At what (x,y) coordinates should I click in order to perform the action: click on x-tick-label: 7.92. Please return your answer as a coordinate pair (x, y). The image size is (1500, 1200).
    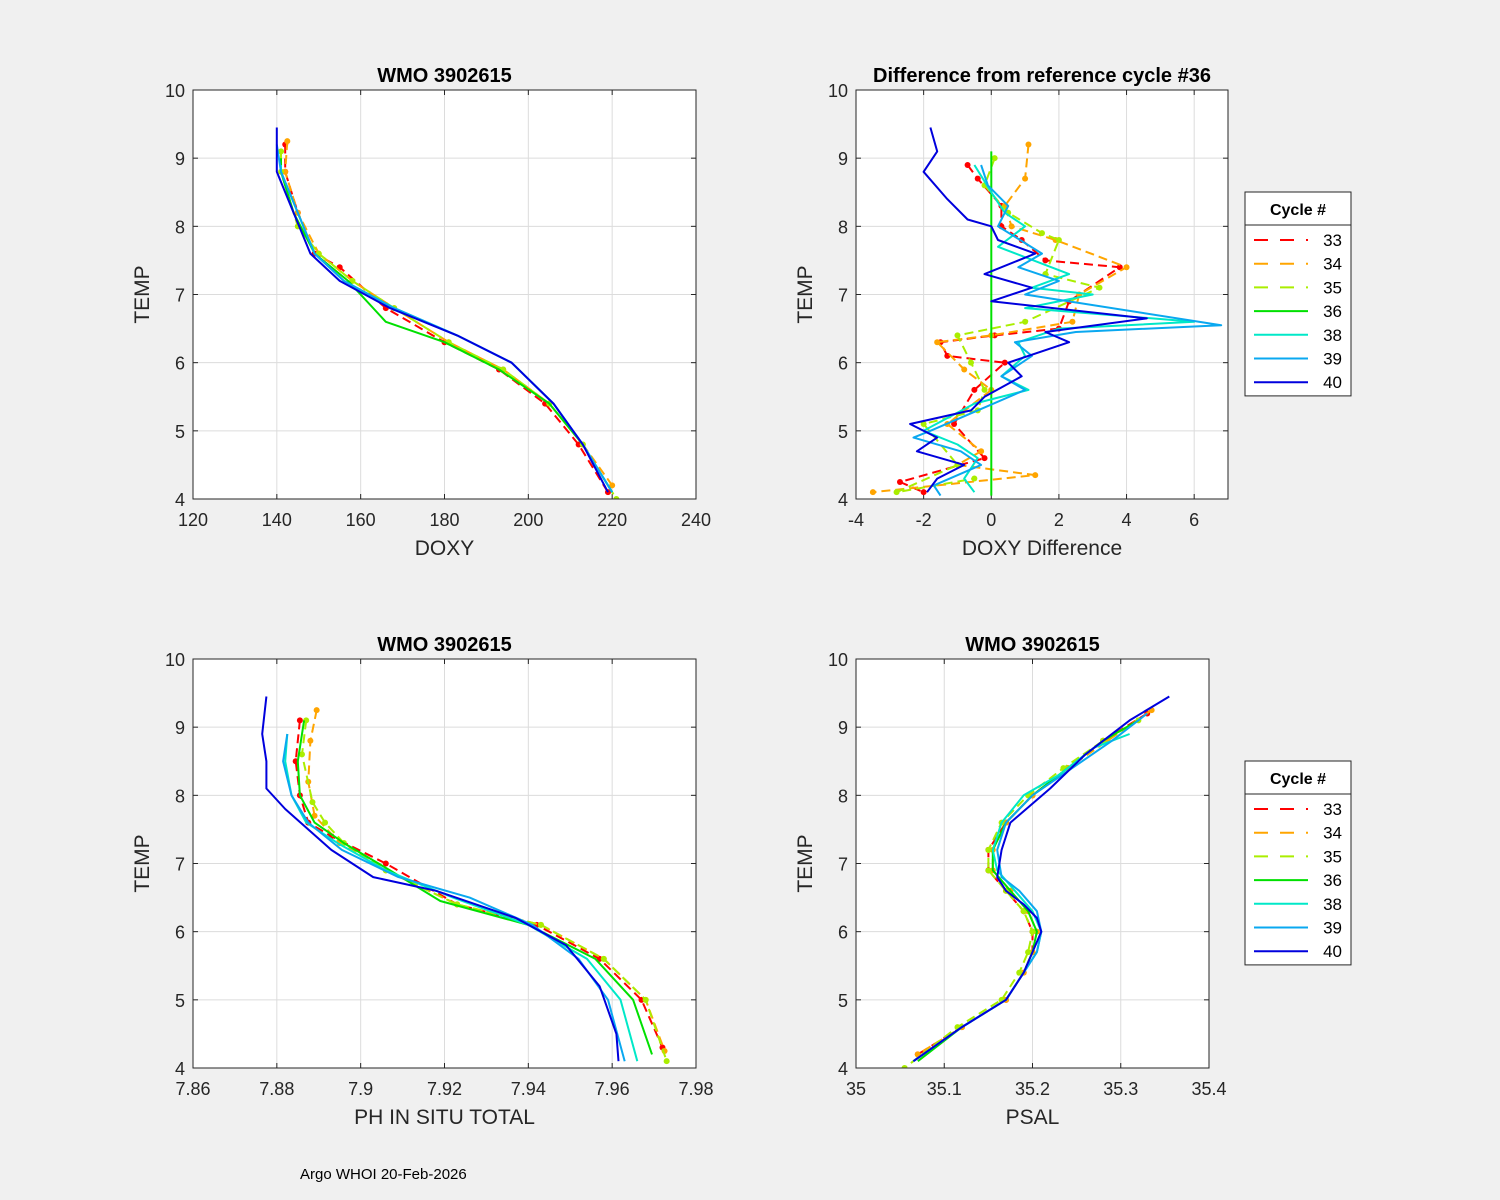
    Looking at the image, I should click on (444, 1089).